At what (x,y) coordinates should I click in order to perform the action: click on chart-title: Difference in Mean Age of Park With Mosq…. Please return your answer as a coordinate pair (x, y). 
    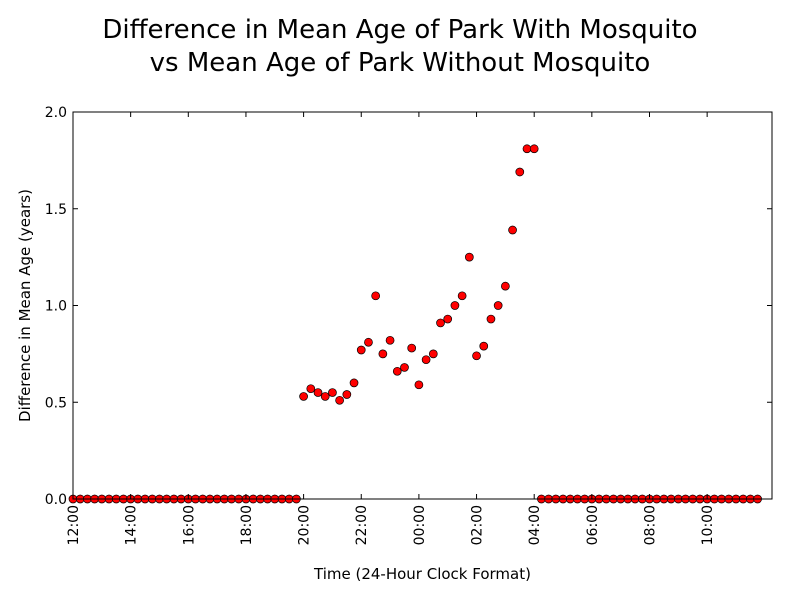
    Looking at the image, I should click on (400, 47).